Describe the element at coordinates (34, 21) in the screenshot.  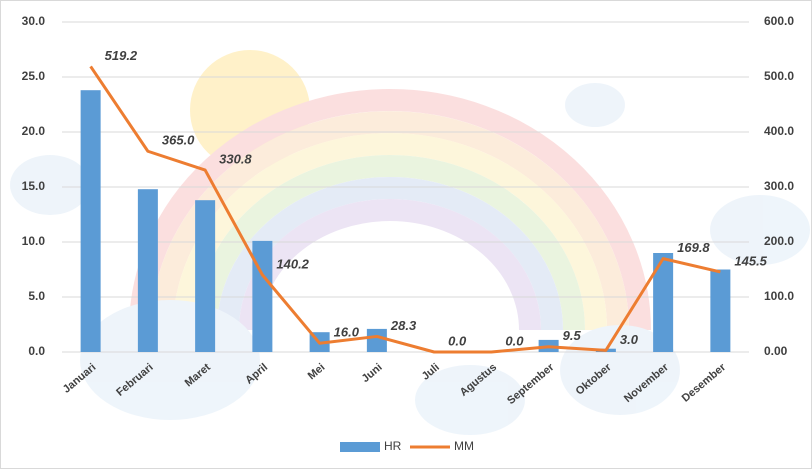
I see `y-tick-label: 30.0` at that location.